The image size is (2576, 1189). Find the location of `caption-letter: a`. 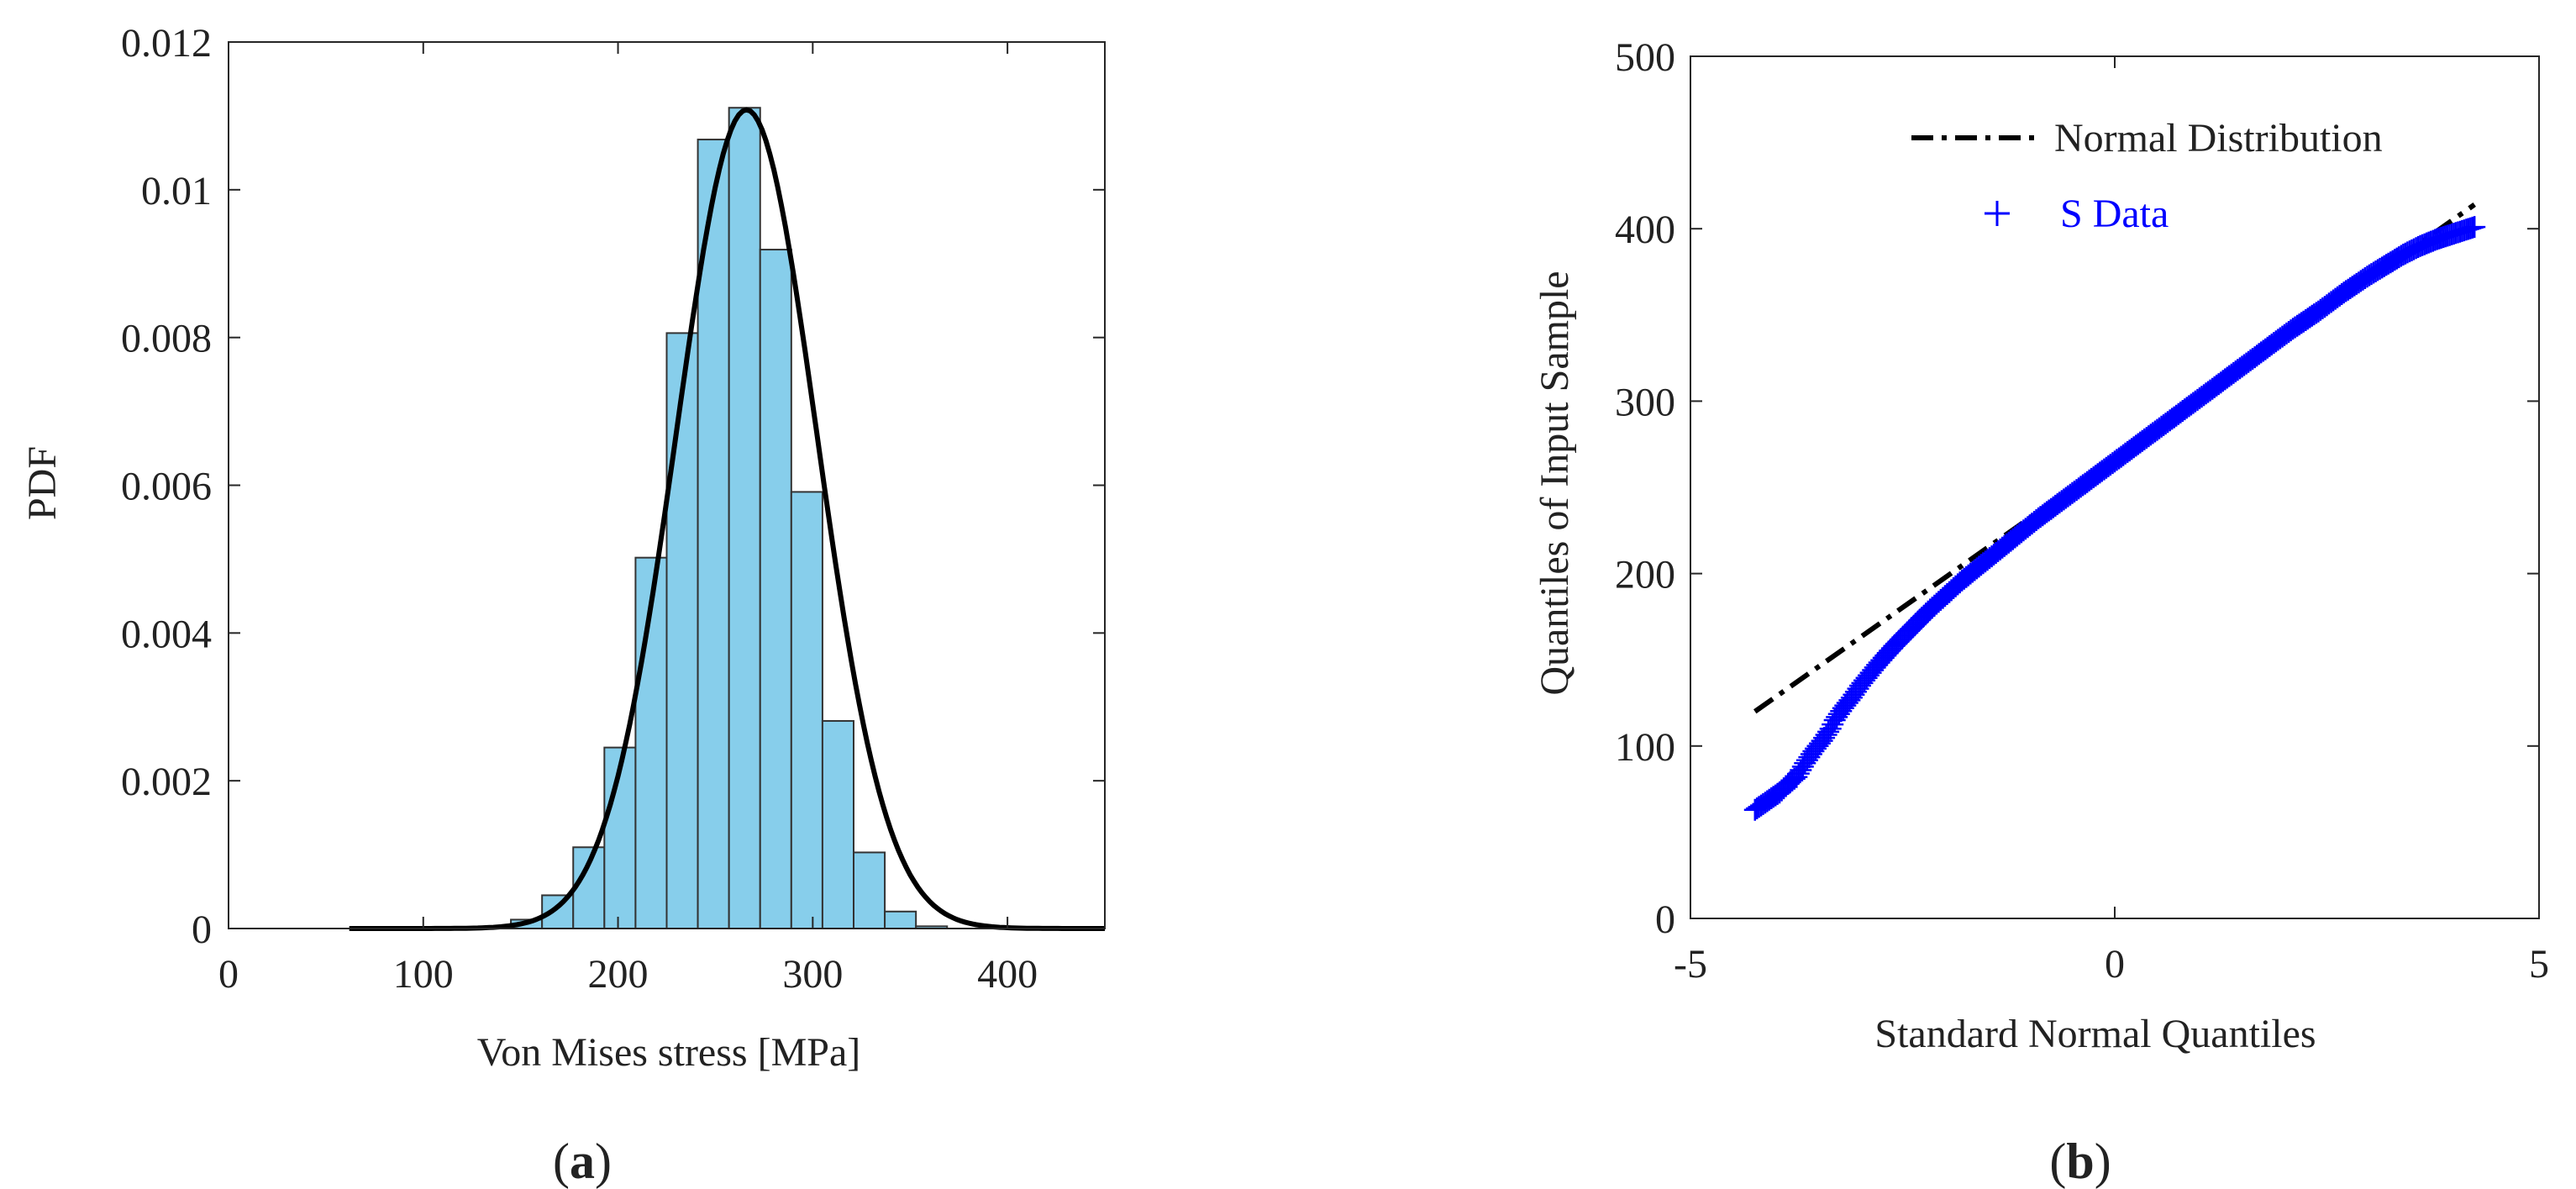

caption-letter: a is located at coordinates (582, 1162).